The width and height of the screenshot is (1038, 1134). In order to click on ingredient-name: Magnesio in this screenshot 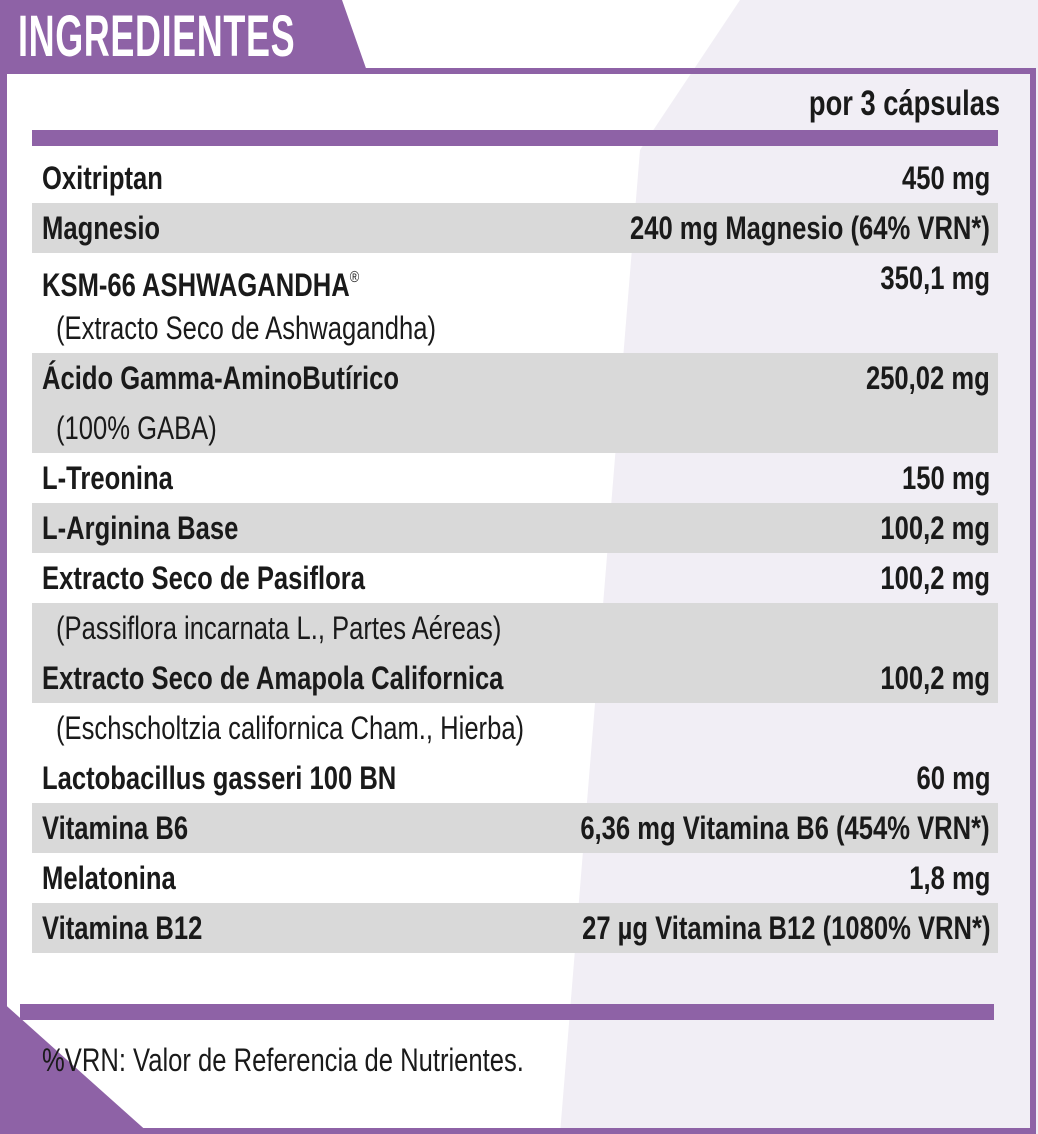, I will do `click(101, 228)`.